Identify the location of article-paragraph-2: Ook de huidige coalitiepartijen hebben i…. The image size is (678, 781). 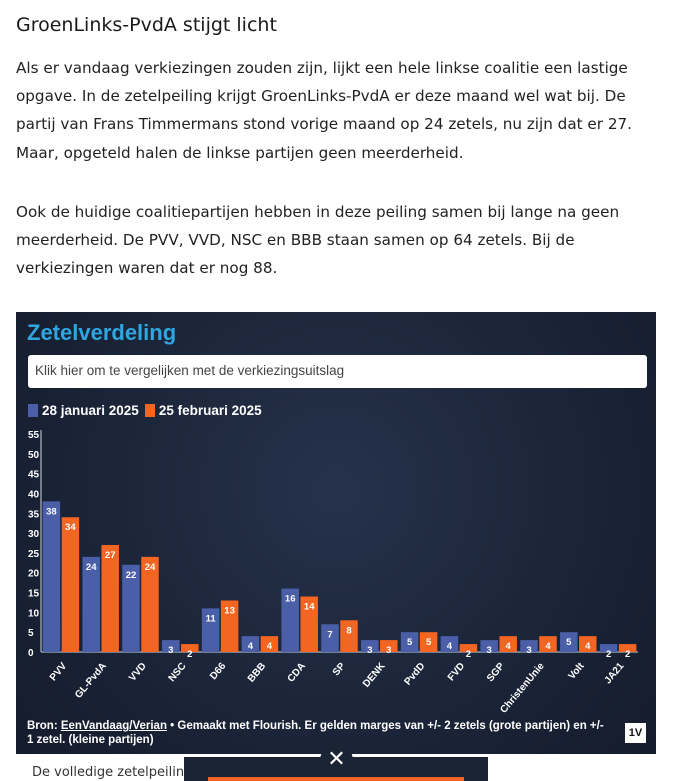
(318, 240).